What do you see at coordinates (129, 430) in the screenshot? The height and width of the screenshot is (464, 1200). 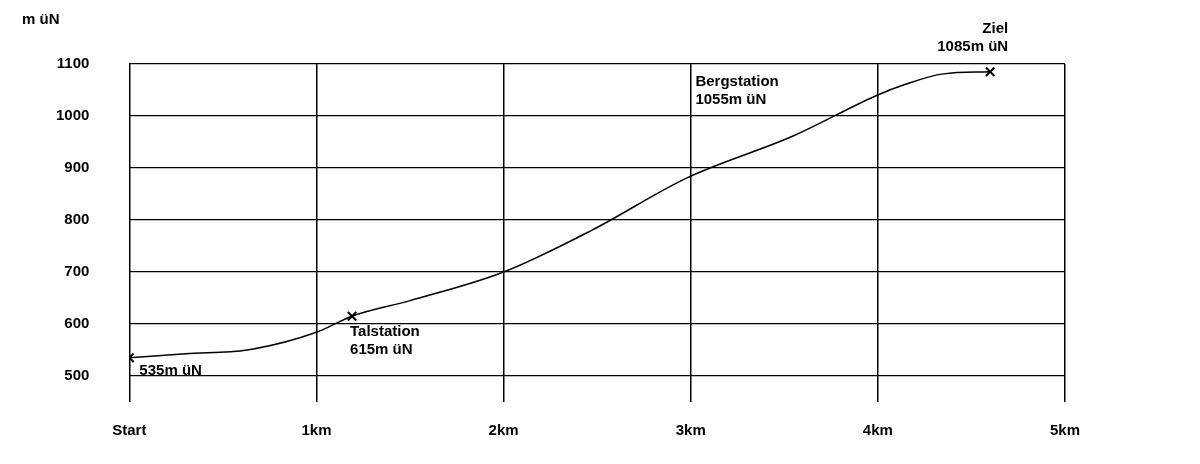 I see `x-tick-label: Start` at bounding box center [129, 430].